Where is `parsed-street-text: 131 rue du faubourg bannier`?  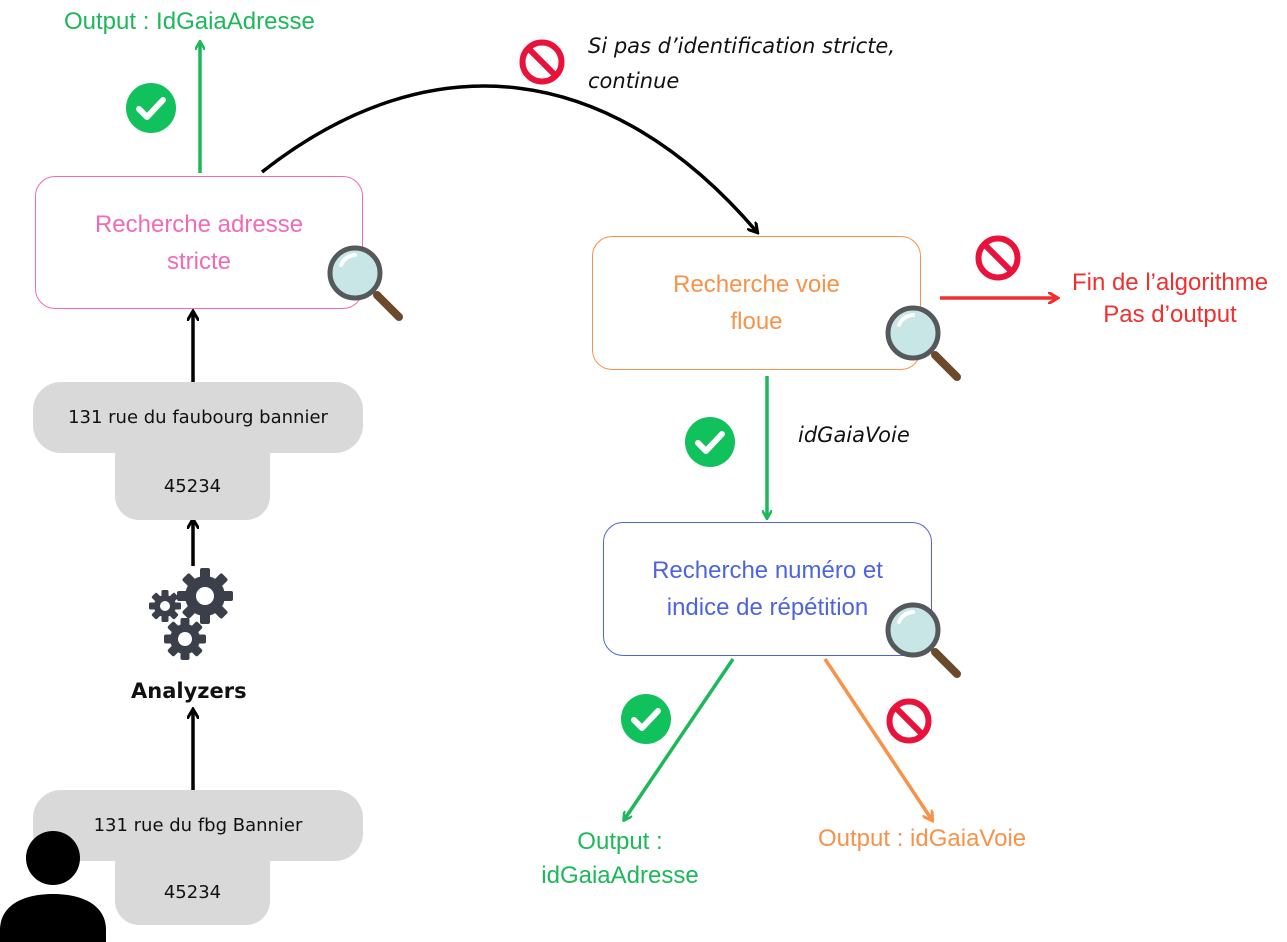 parsed-street-text: 131 rue du faubourg bannier is located at coordinates (198, 417).